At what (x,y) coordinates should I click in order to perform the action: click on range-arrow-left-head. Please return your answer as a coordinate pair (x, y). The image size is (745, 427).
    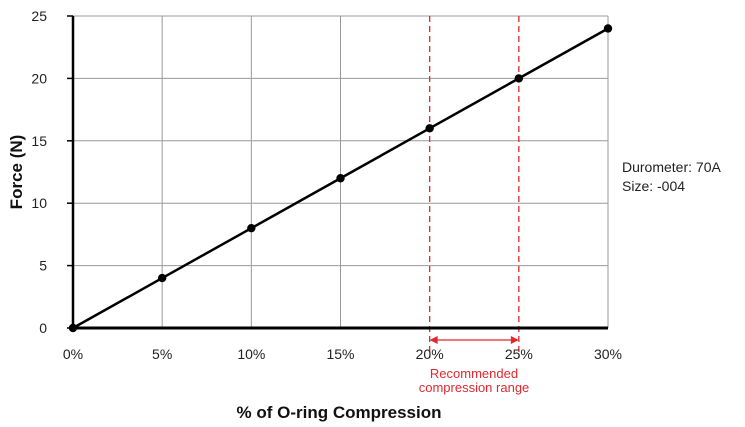
    Looking at the image, I should click on (433, 340).